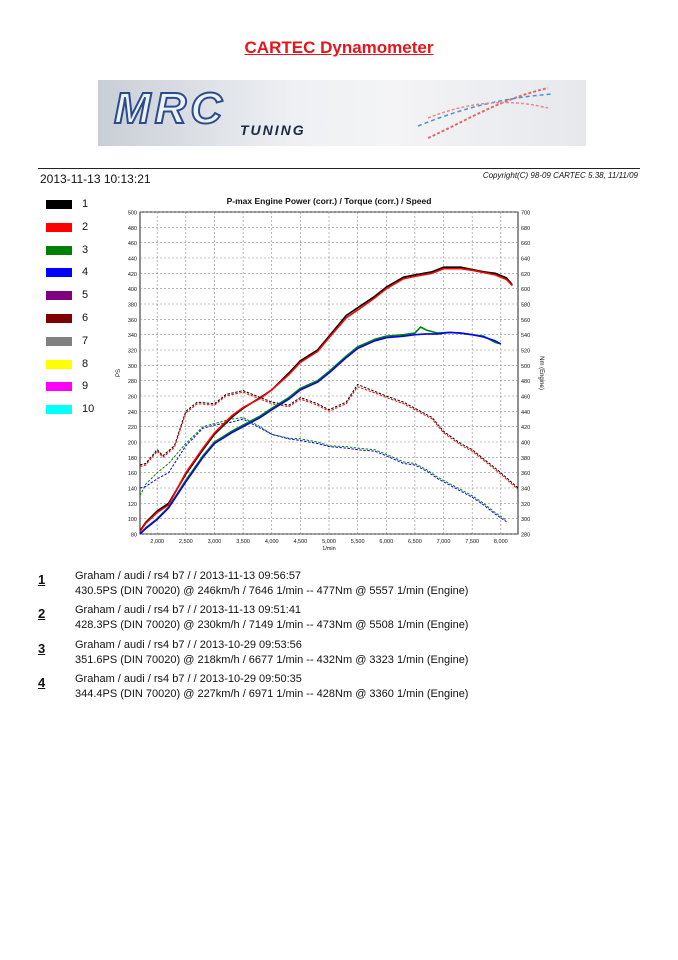 This screenshot has height=960, width=678. What do you see at coordinates (525, 367) in the screenshot?
I see `y2-tick-label: 500` at bounding box center [525, 367].